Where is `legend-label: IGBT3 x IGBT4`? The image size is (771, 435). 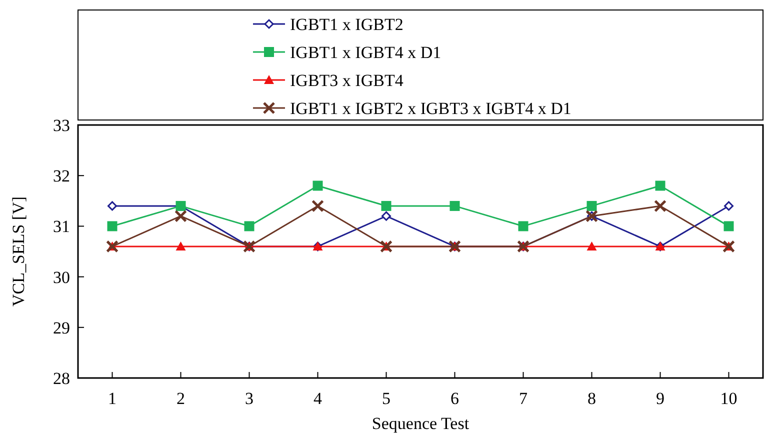
legend-label: IGBT3 x IGBT4 is located at coordinates (347, 80).